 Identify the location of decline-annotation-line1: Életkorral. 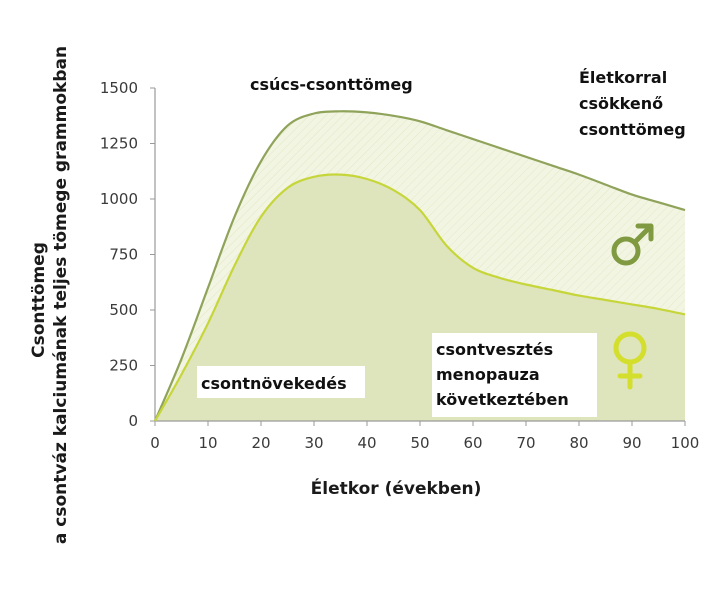
(623, 77).